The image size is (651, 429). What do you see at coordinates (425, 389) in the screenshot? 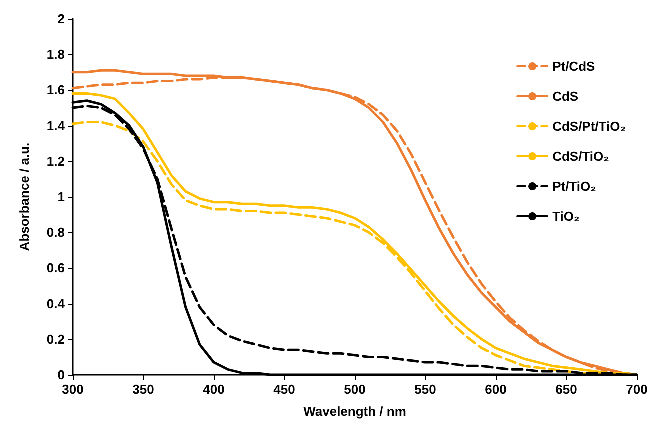
I see `x-tick-label: 550` at bounding box center [425, 389].